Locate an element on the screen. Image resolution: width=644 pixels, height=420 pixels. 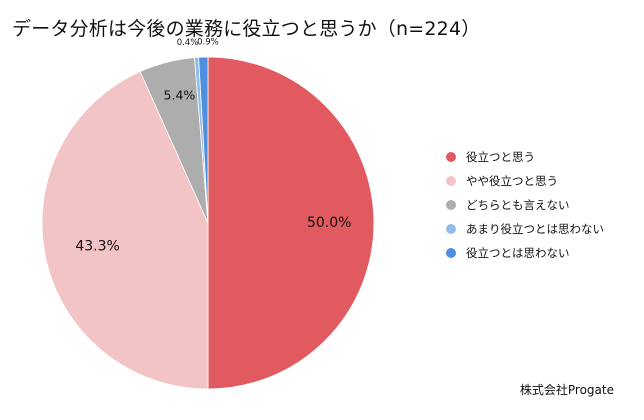
credit-text: 株式会社Progate is located at coordinates (566, 390).